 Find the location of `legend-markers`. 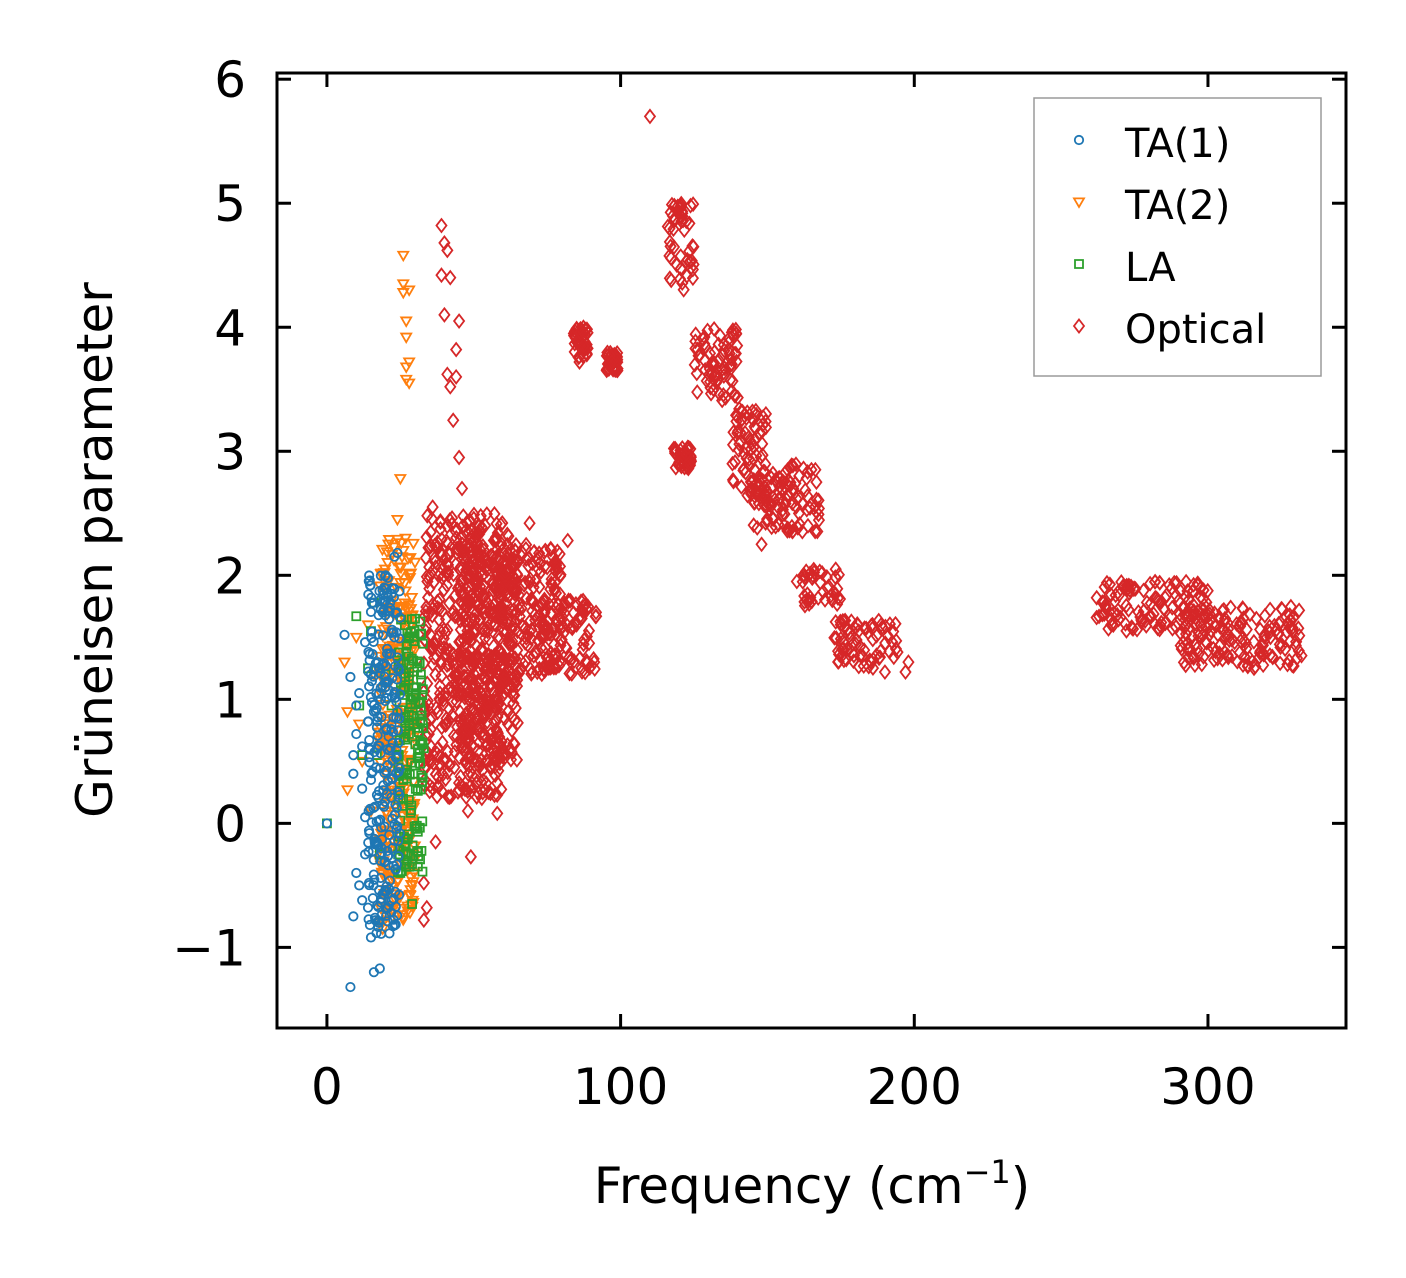

legend-markers is located at coordinates (1079, 234).